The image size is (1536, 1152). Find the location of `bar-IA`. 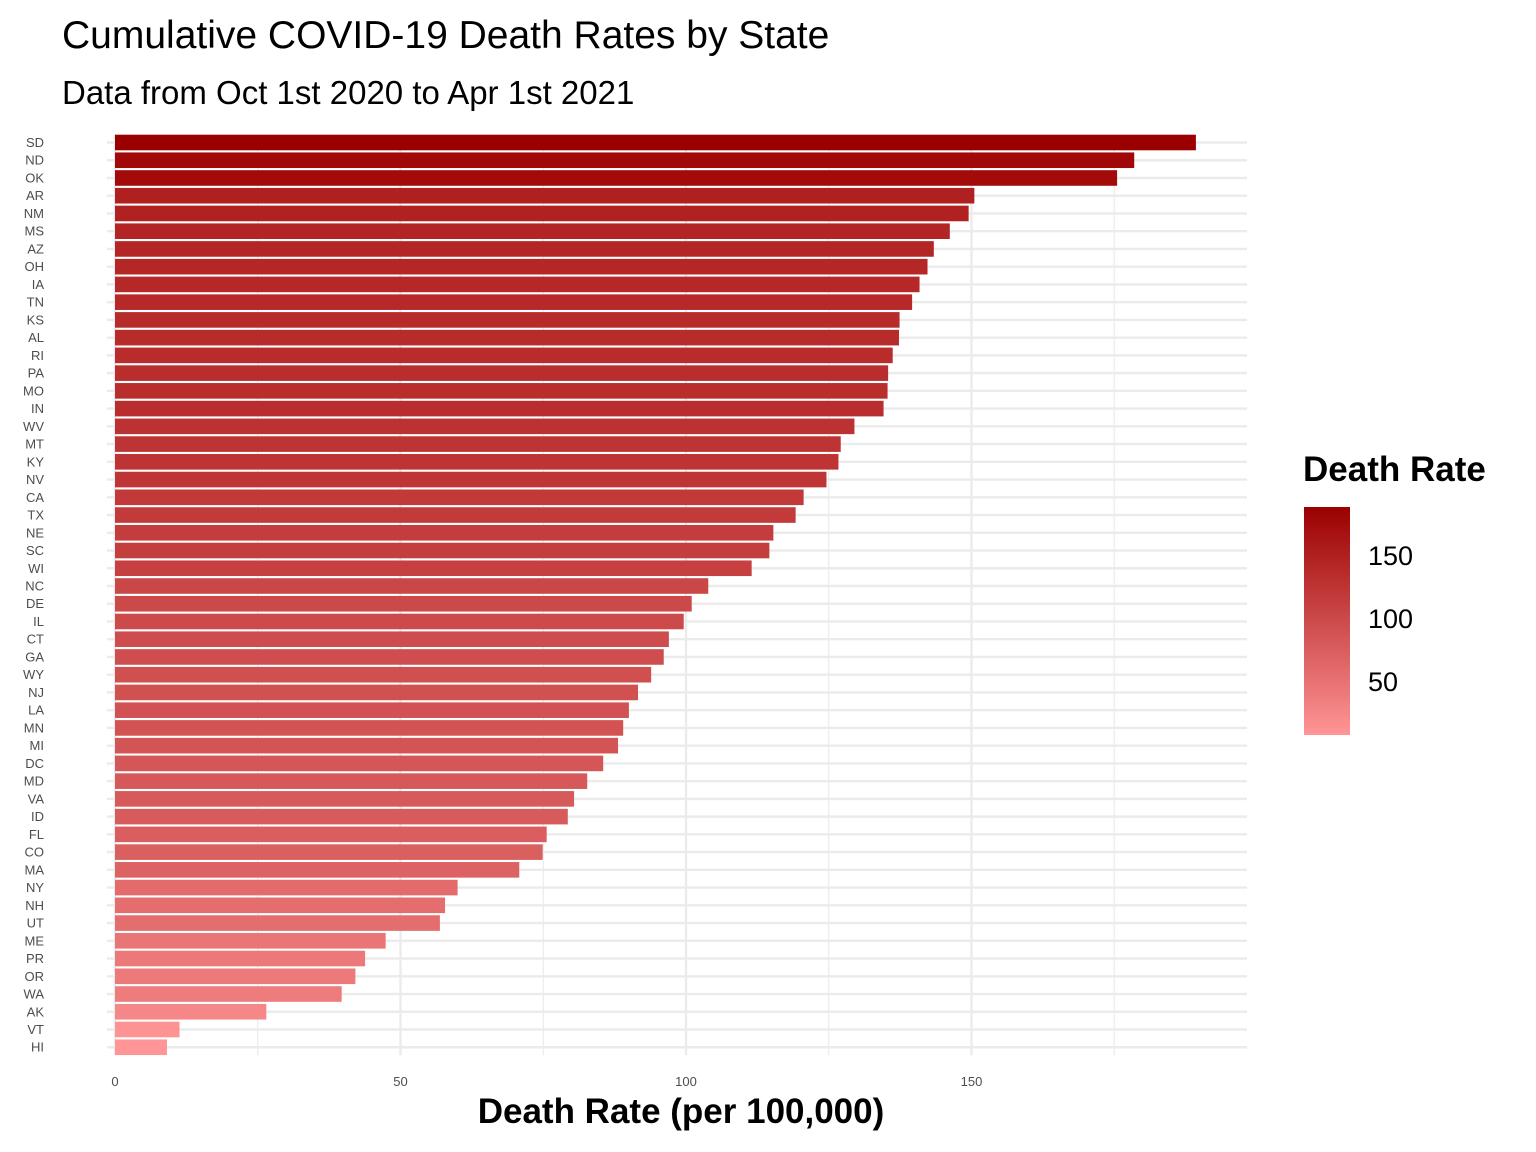

bar-IA is located at coordinates (517, 284).